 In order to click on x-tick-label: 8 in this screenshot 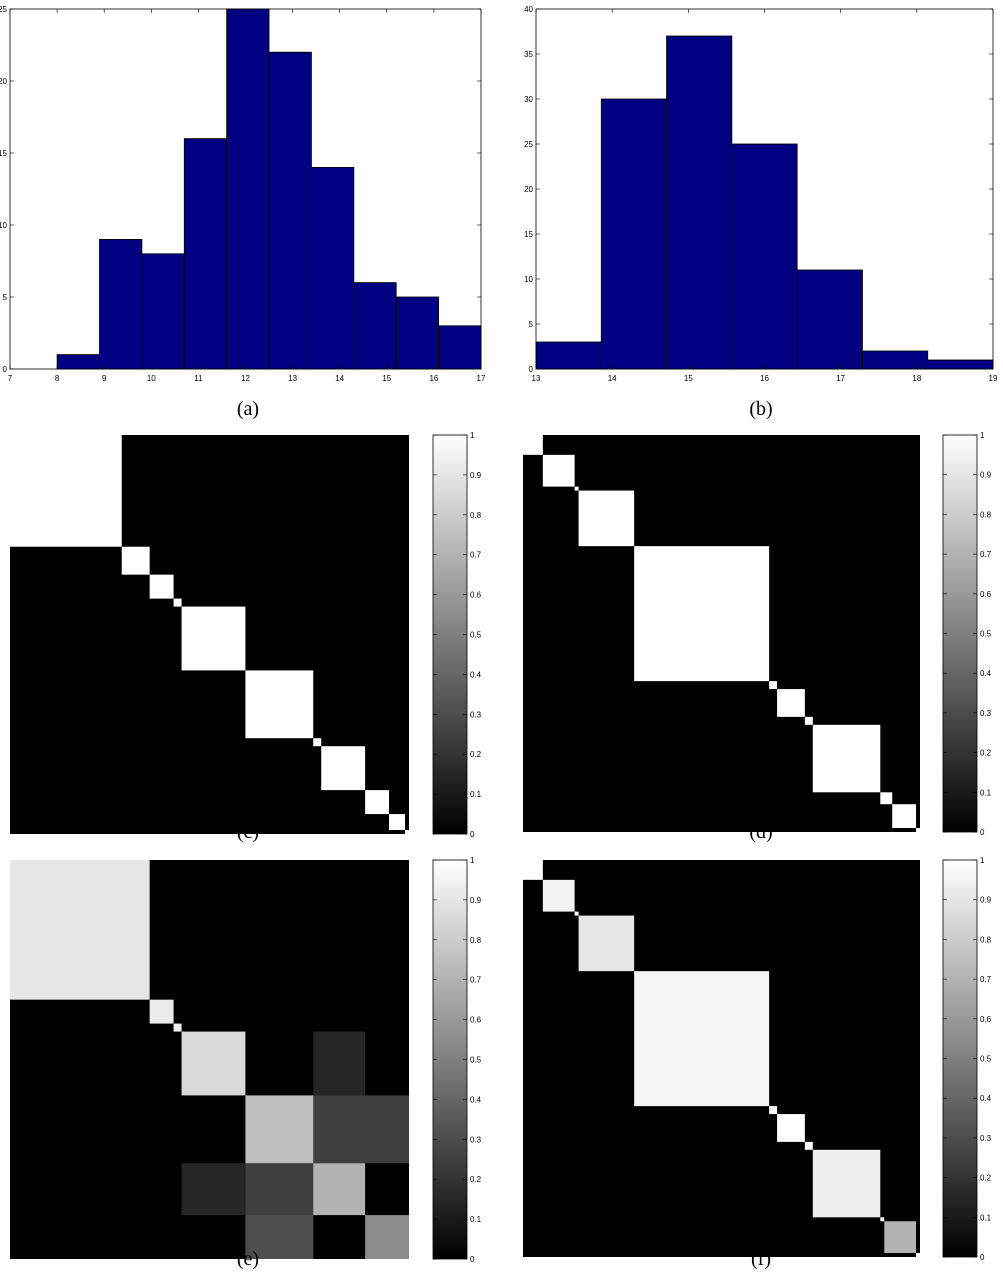, I will do `click(57, 378)`.